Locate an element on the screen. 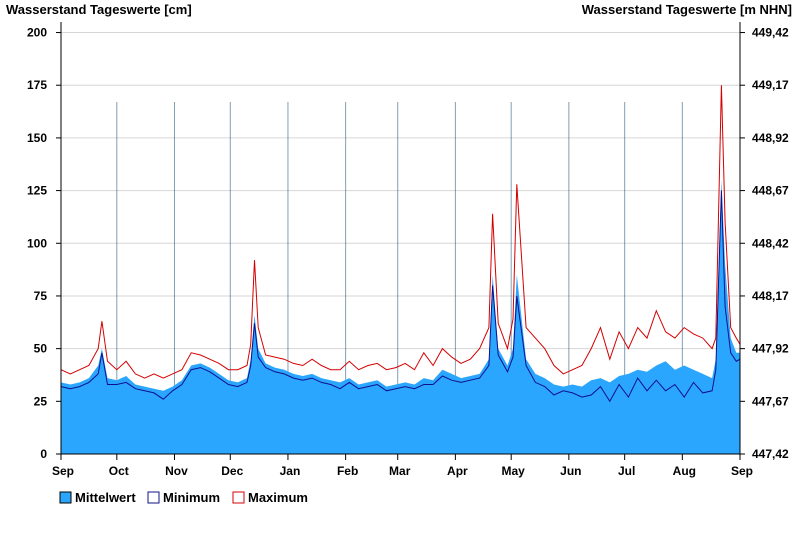  y-tick-label: 125 is located at coordinates (37, 191).